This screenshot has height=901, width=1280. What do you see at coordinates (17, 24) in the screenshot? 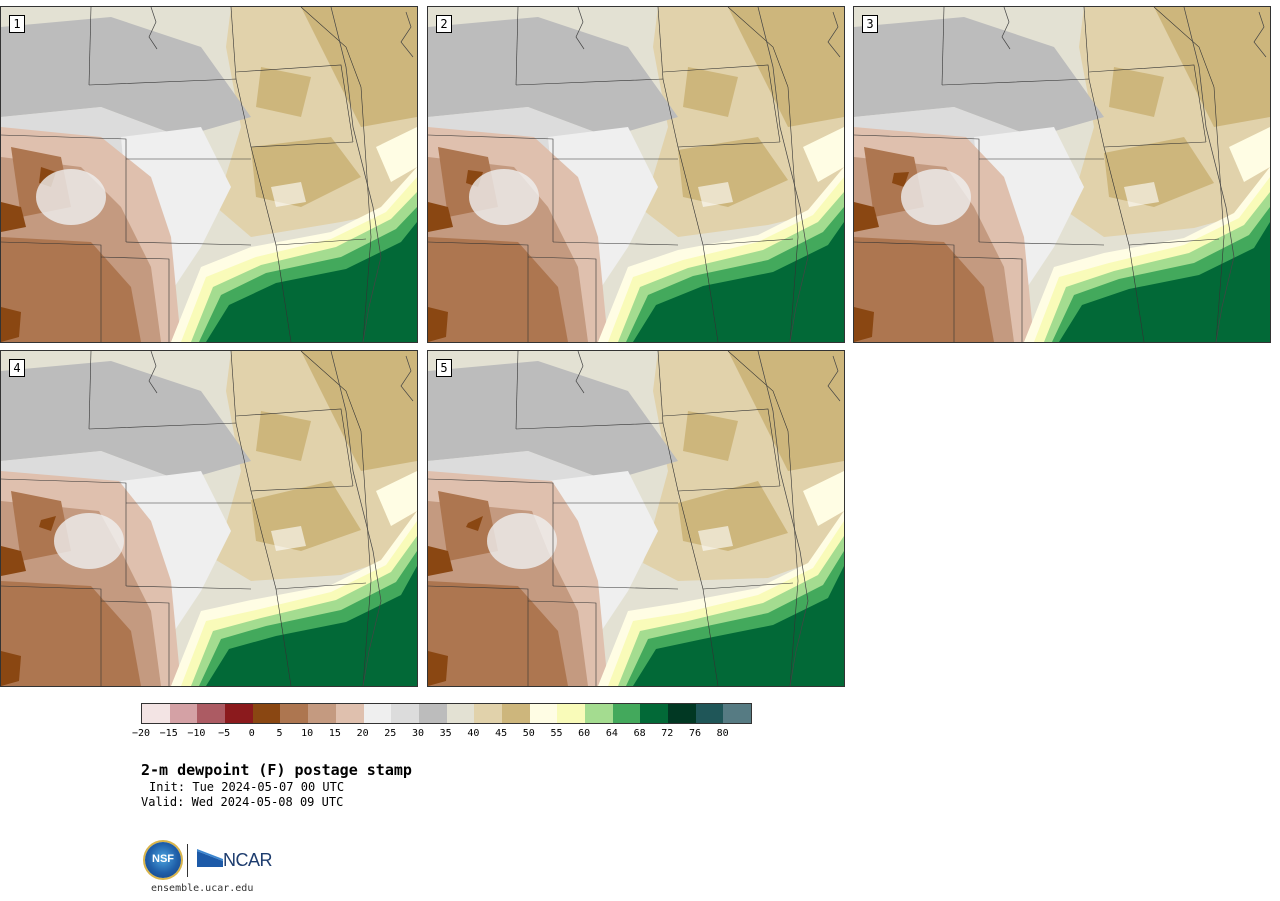
I see `member-label-1: 1` at bounding box center [17, 24].